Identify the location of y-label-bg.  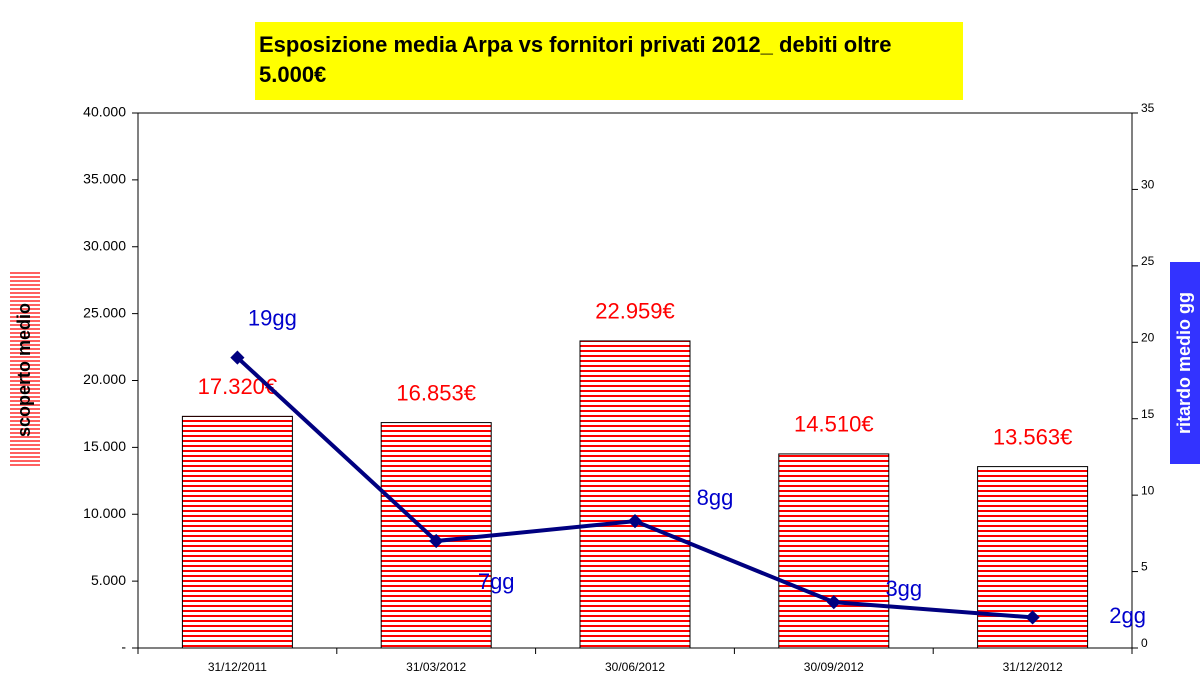
(25, 370).